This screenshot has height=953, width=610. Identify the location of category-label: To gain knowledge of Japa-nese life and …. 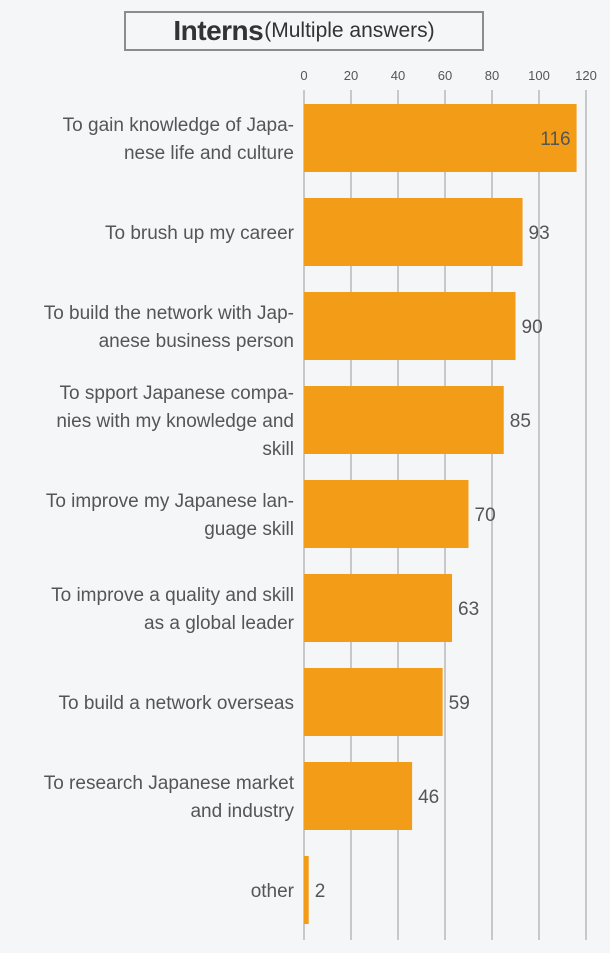
(178, 139).